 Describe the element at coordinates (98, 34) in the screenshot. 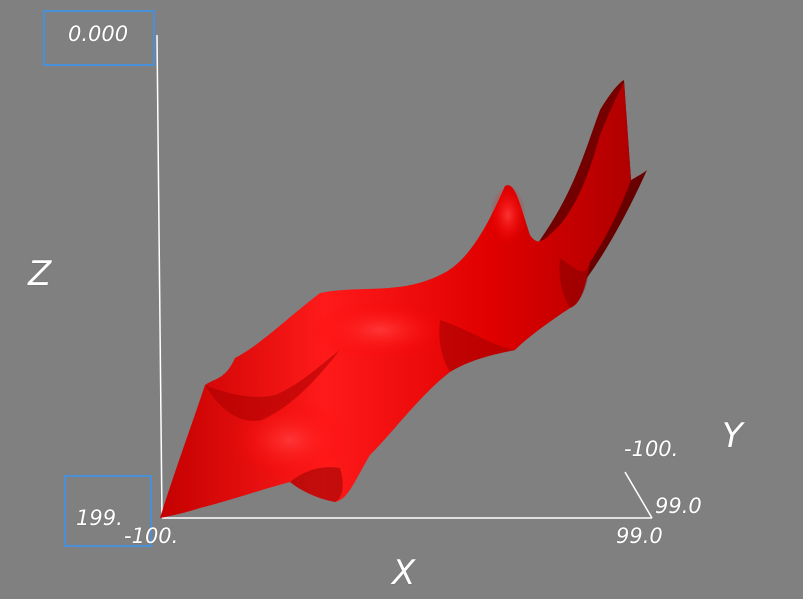

I see `z-axis-top-label: 0.000` at that location.